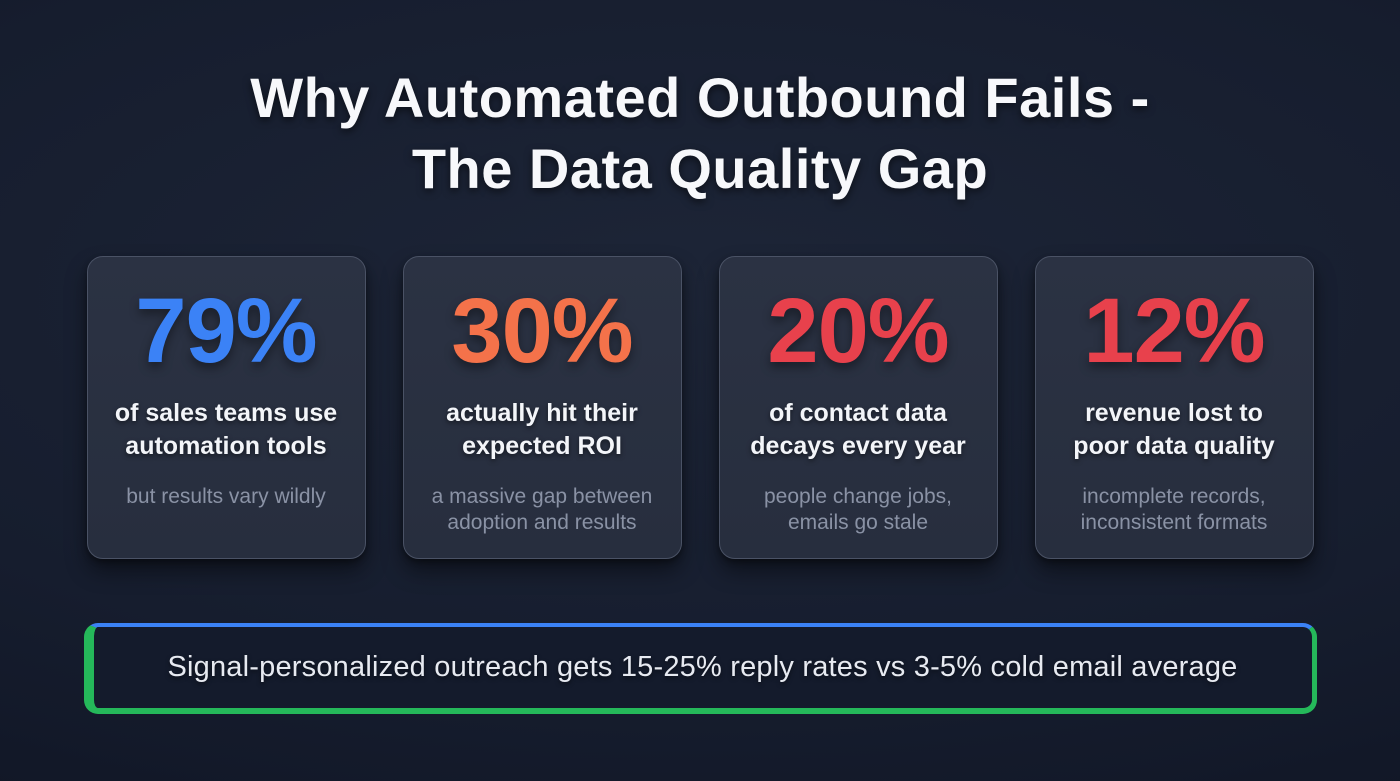  What do you see at coordinates (1174, 429) in the screenshot?
I see `stat-headline: revenue lost to poor data quality` at bounding box center [1174, 429].